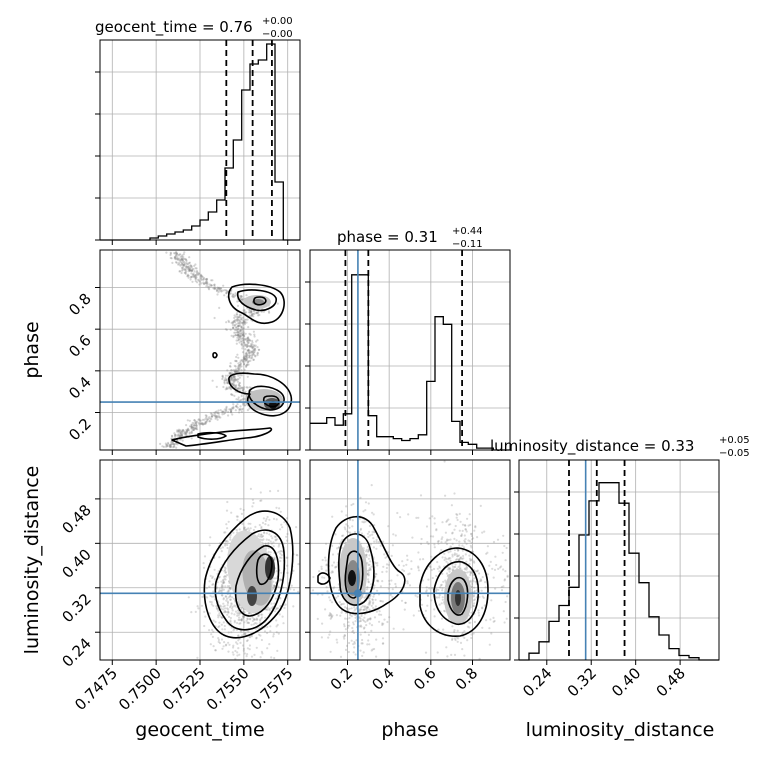 The height and width of the screenshot is (760, 760). What do you see at coordinates (537, 682) in the screenshot?
I see `x-tick-label: 0.24` at bounding box center [537, 682].